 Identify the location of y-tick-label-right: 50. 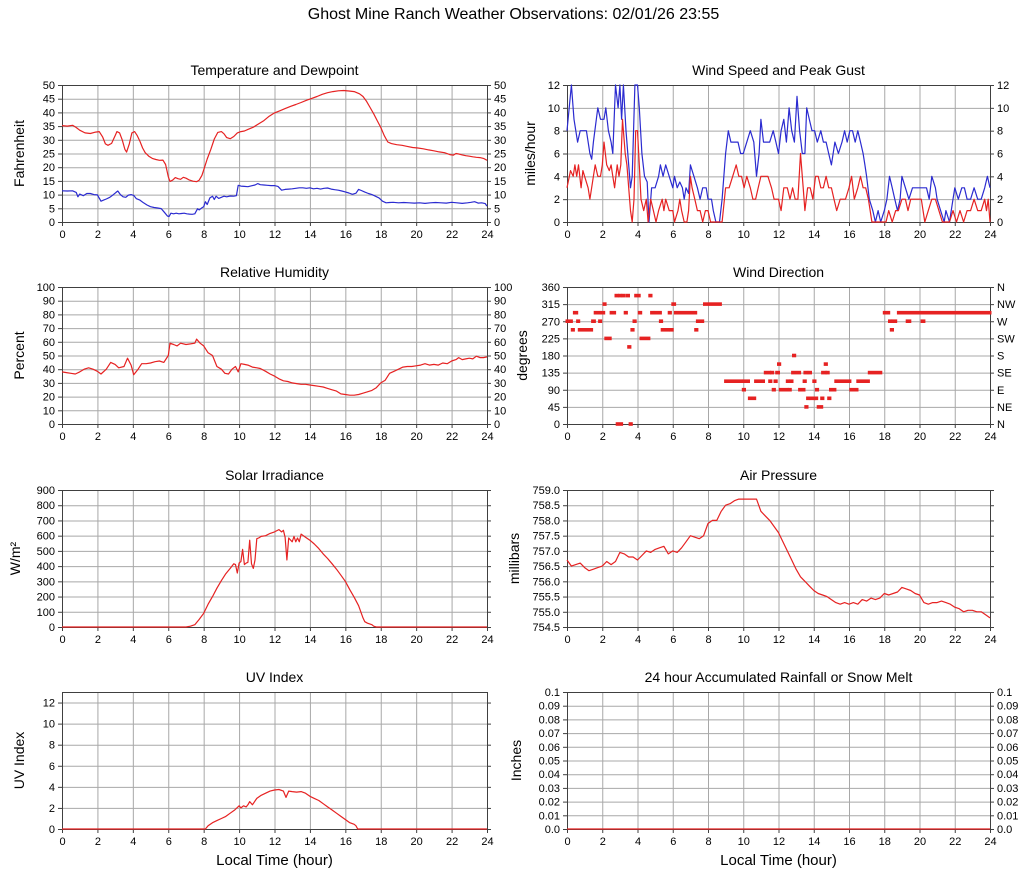
(500, 357).